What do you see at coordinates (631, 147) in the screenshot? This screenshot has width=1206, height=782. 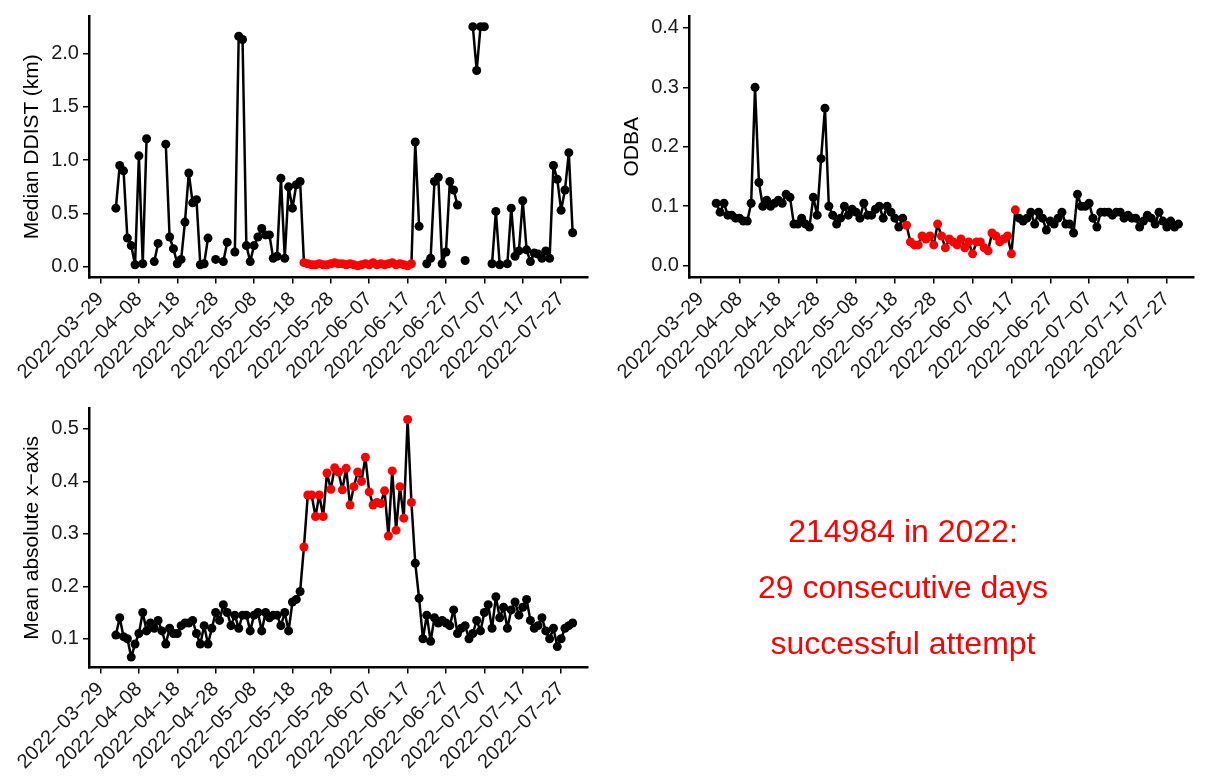 I see `y-axis-title: ODBA` at bounding box center [631, 147].